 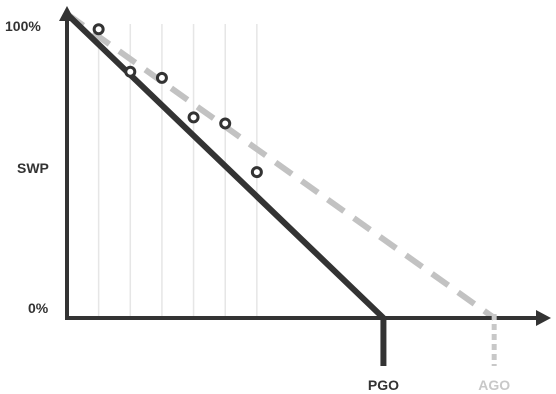 I want to click on y-tick-label-bottom: 0%, so click(x=38, y=308).